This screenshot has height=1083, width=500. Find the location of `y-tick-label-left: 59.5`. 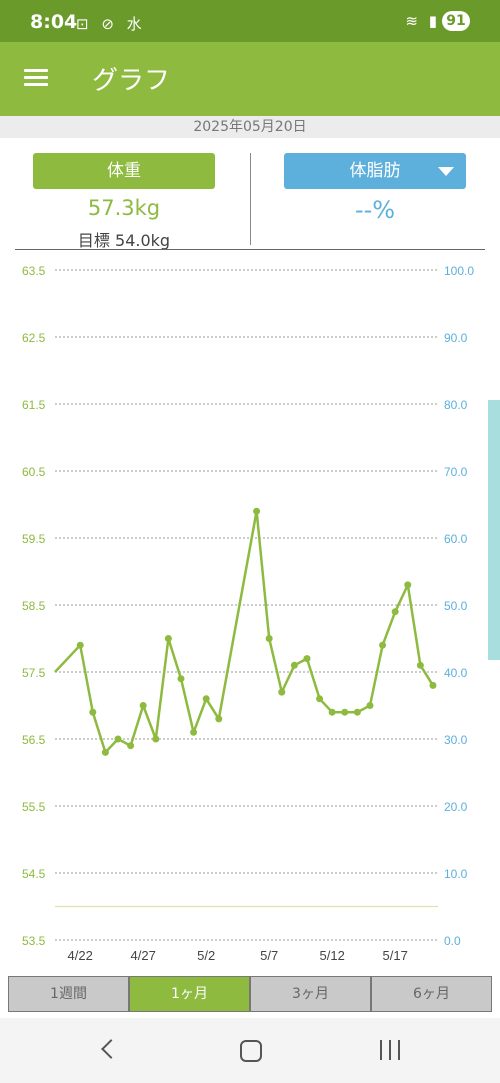

y-tick-label-left: 59.5 is located at coordinates (34, 539).